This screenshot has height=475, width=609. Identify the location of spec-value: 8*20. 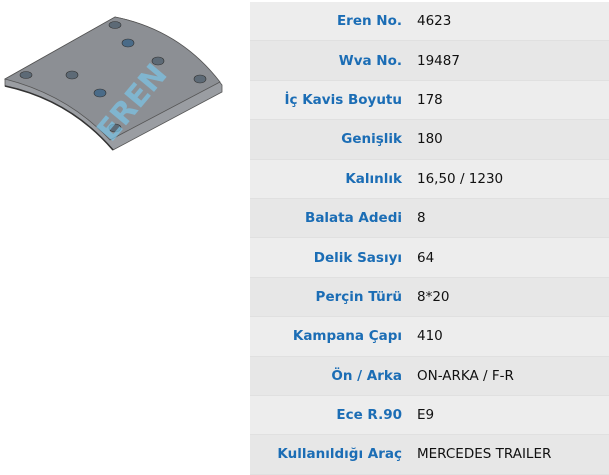
(433, 296).